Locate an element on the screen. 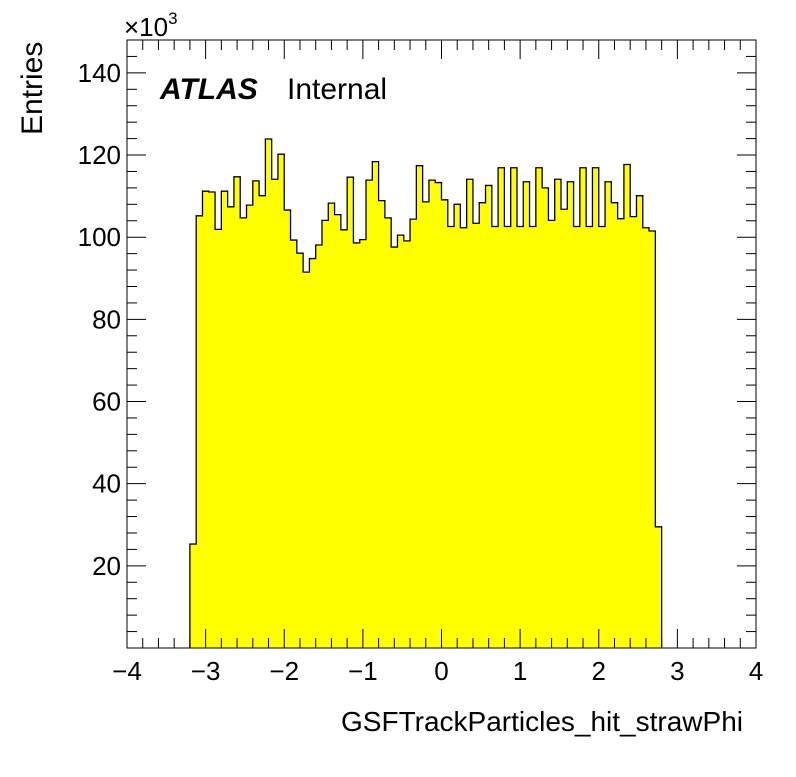 This screenshot has width=796, height=777. x-tick-label: 4 is located at coordinates (756, 671).